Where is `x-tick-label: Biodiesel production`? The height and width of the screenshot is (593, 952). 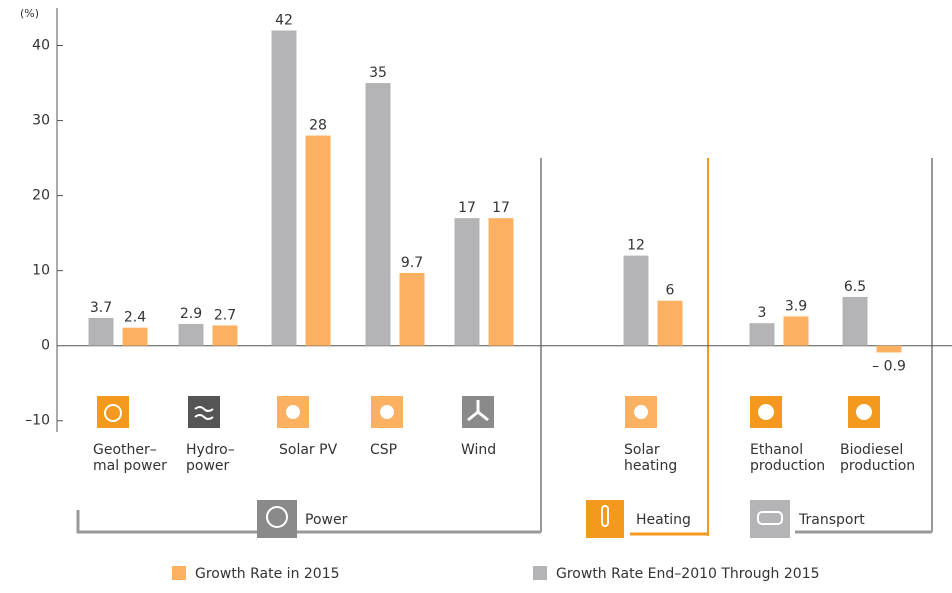 x-tick-label: Biodiesel production is located at coordinates (878, 458).